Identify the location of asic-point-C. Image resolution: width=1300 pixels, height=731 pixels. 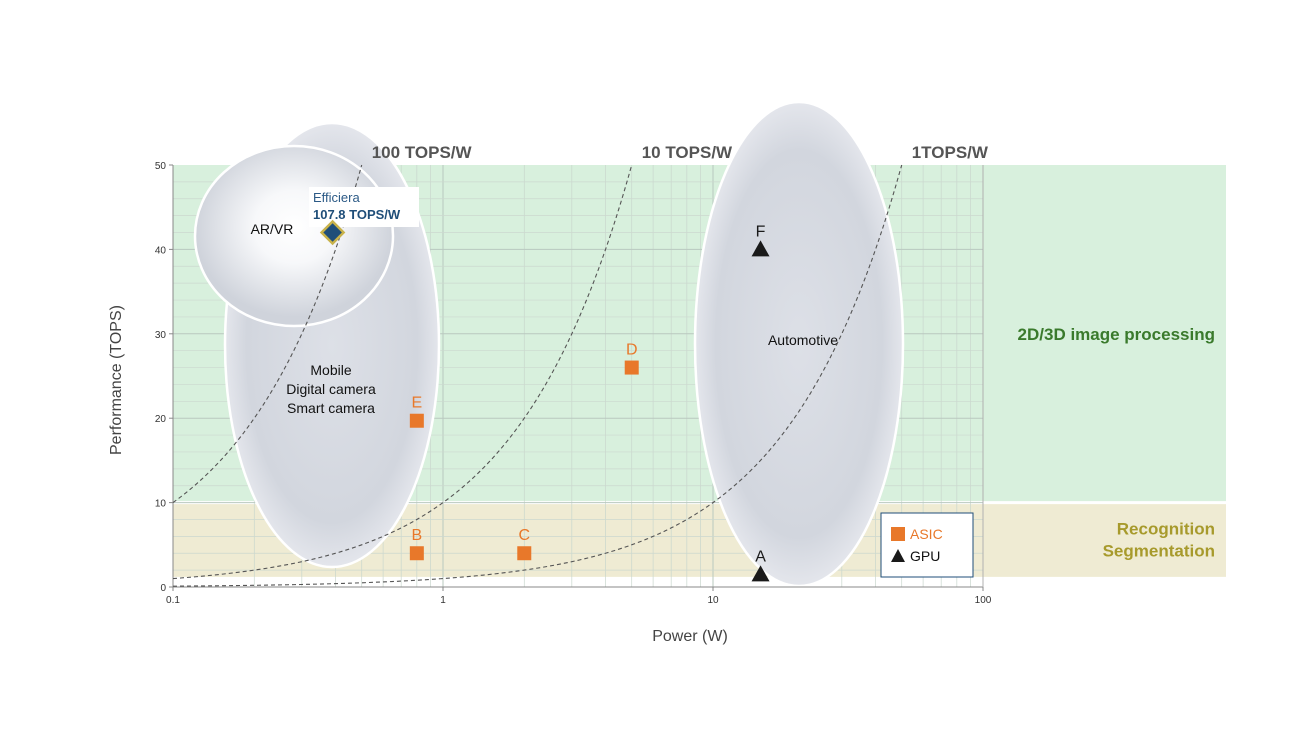
(524, 553).